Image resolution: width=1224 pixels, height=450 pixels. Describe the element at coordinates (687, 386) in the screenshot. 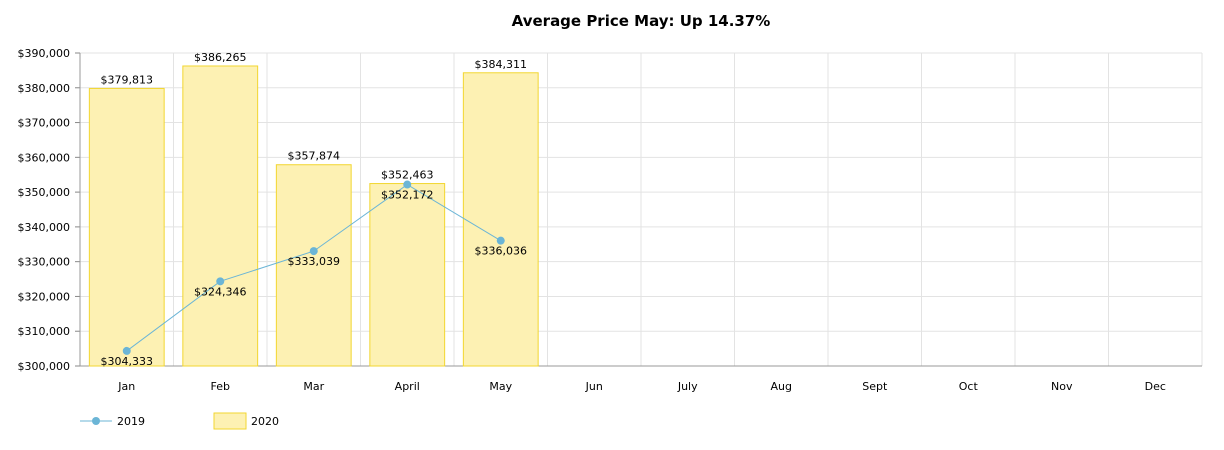

I see `x-tick-label: July` at that location.